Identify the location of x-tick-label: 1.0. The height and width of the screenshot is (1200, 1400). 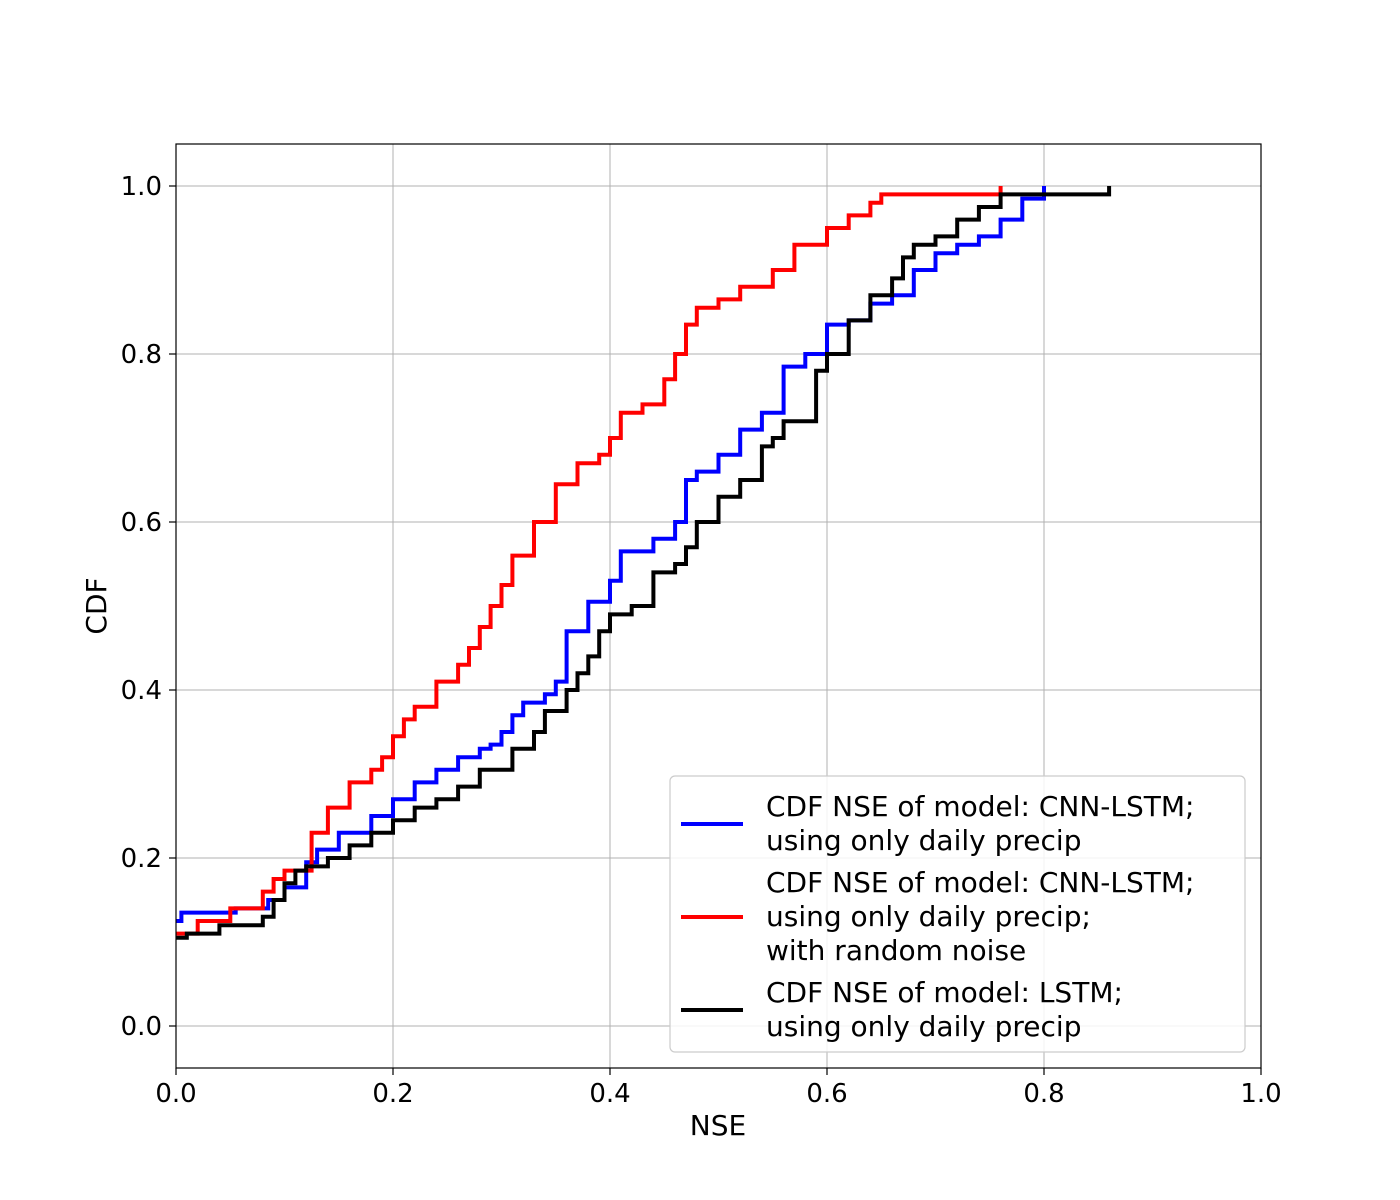
(1260, 1094).